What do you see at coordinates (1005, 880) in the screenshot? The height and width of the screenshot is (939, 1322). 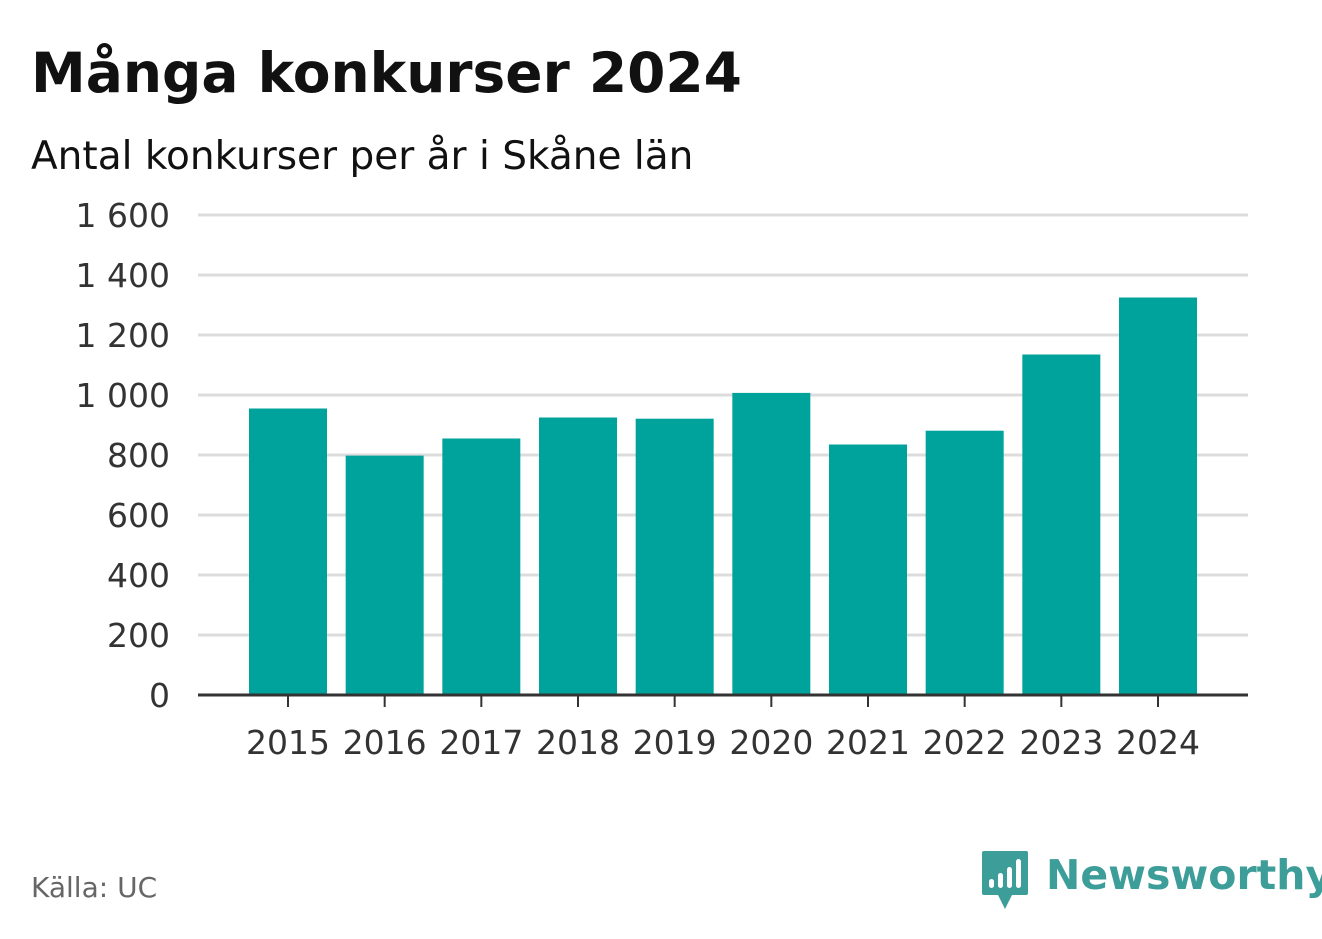 I see `newsworthy-logo-icon` at bounding box center [1005, 880].